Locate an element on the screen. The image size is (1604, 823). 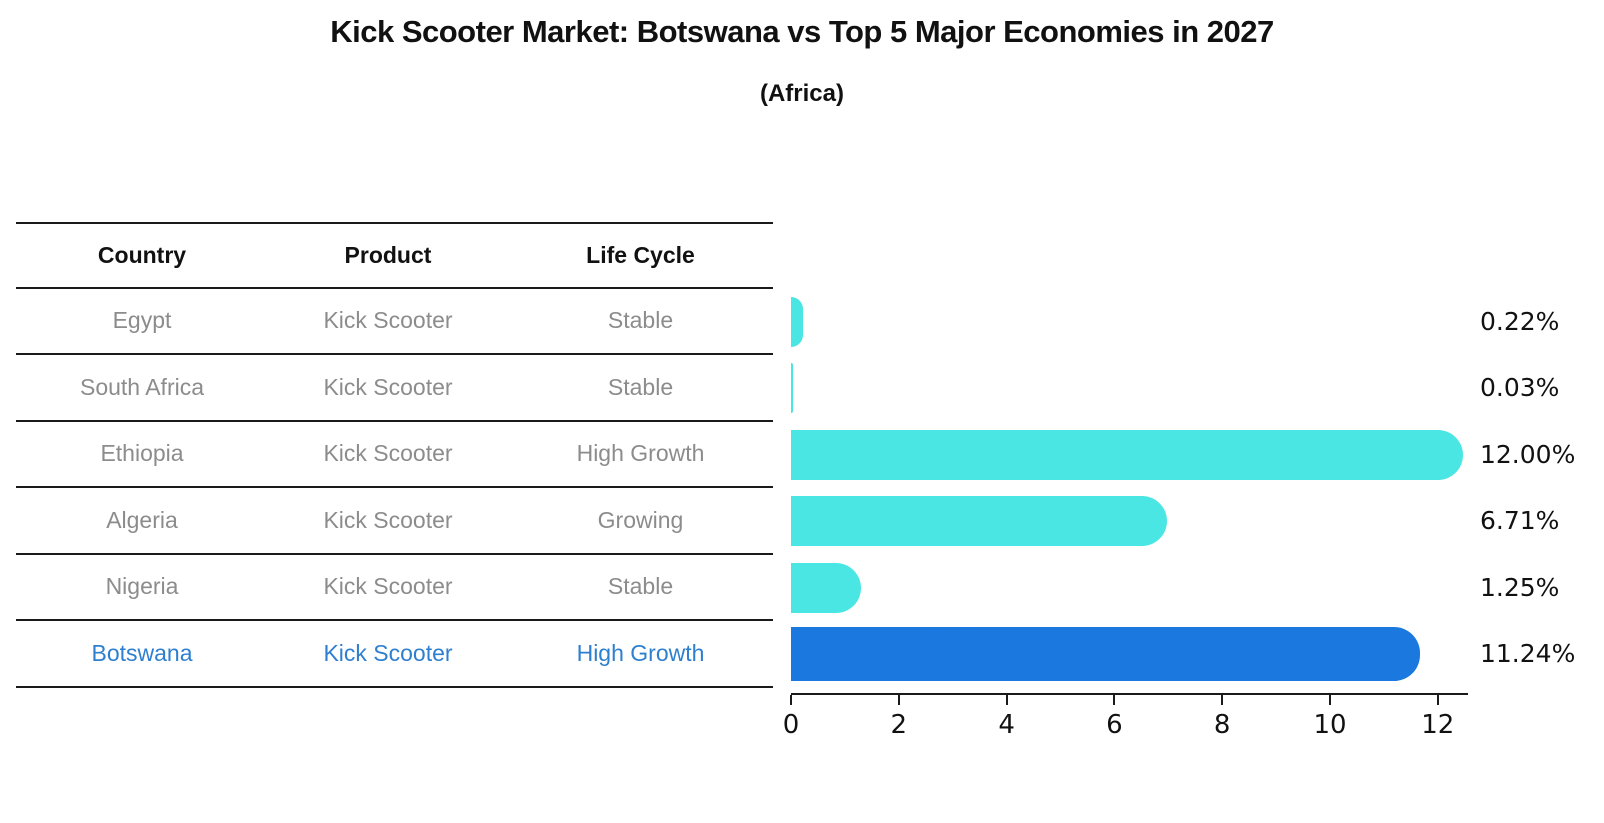
table-row-nigeria: Nigeria Kick Scooter Stable is located at coordinates (394, 588).